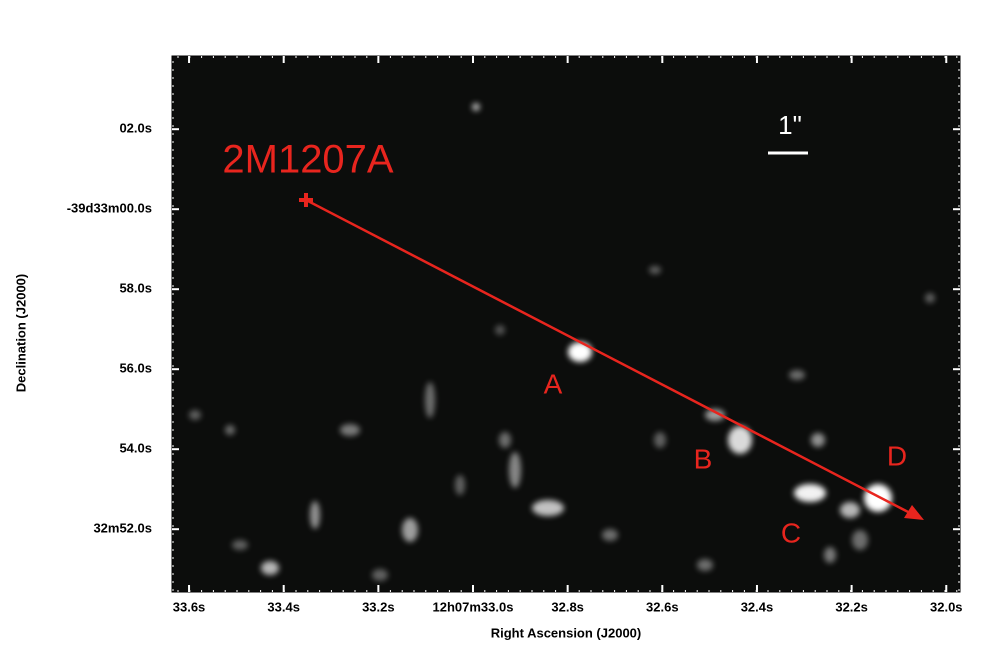 The height and width of the screenshot is (654, 981). What do you see at coordinates (306, 200) in the screenshot?
I see `star-marker` at bounding box center [306, 200].